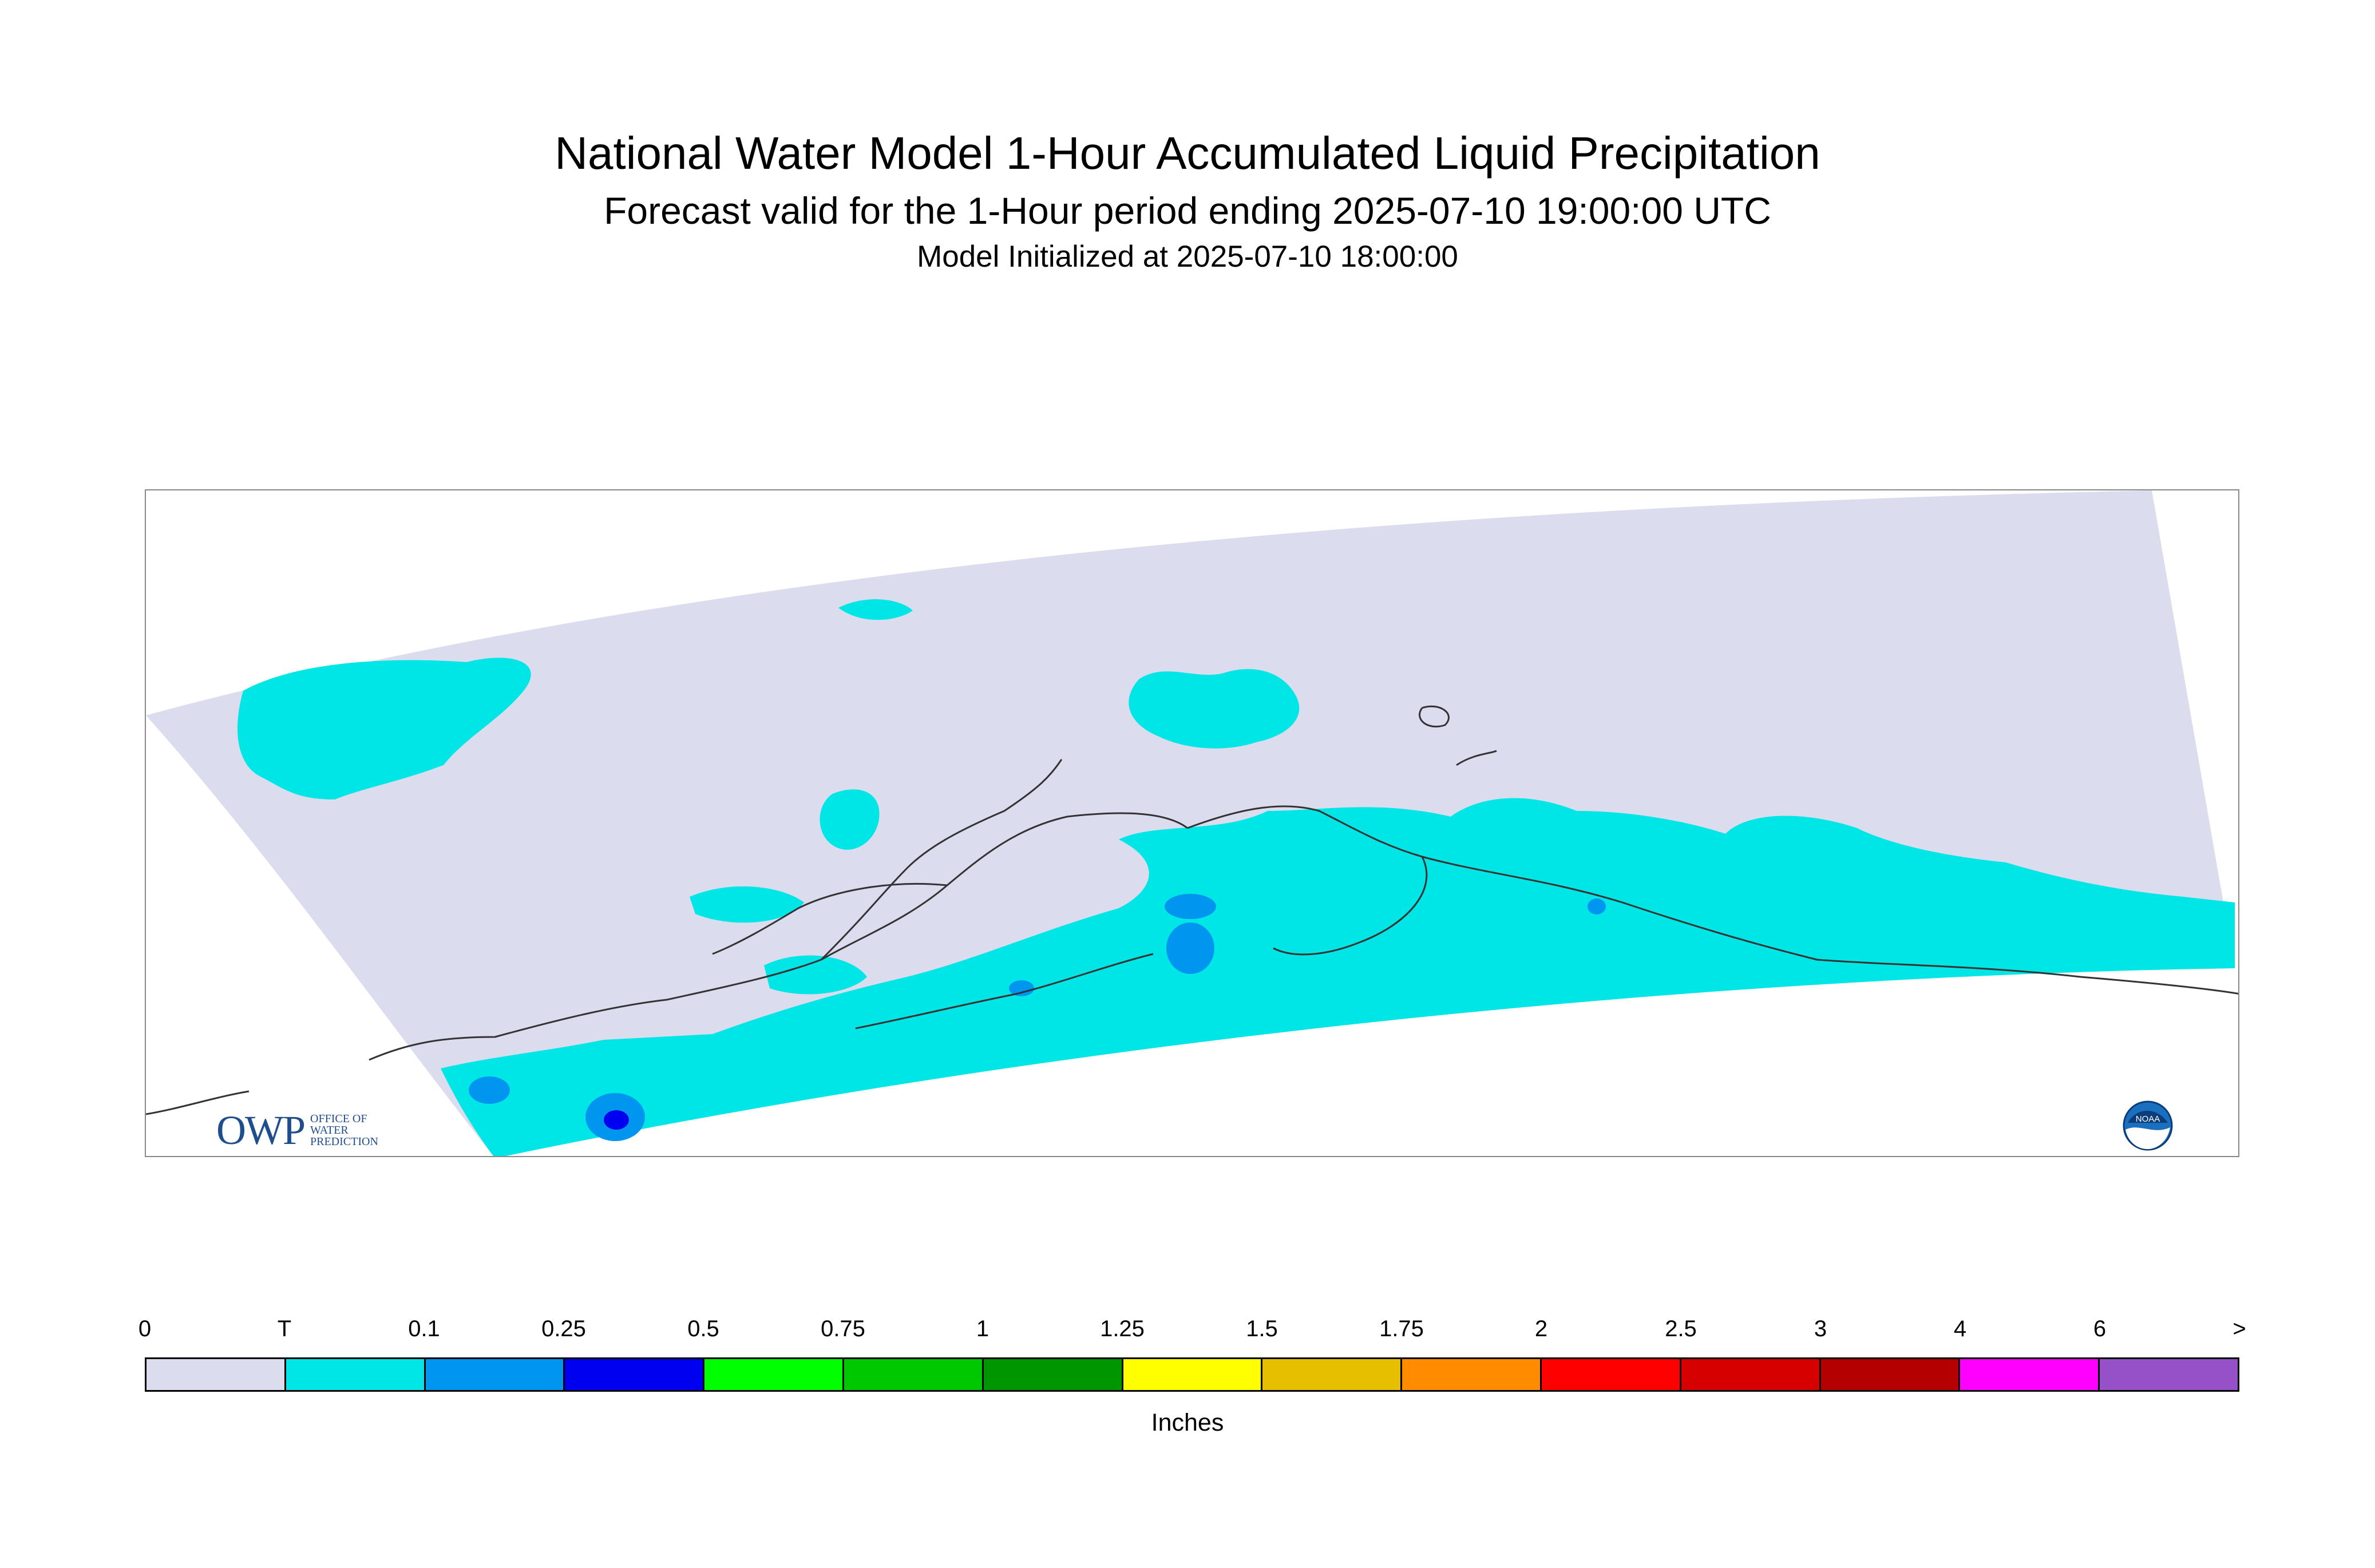 Image resolution: width=2375 pixels, height=1568 pixels. I want to click on legend-tick-label: 1.25, so click(1122, 1328).